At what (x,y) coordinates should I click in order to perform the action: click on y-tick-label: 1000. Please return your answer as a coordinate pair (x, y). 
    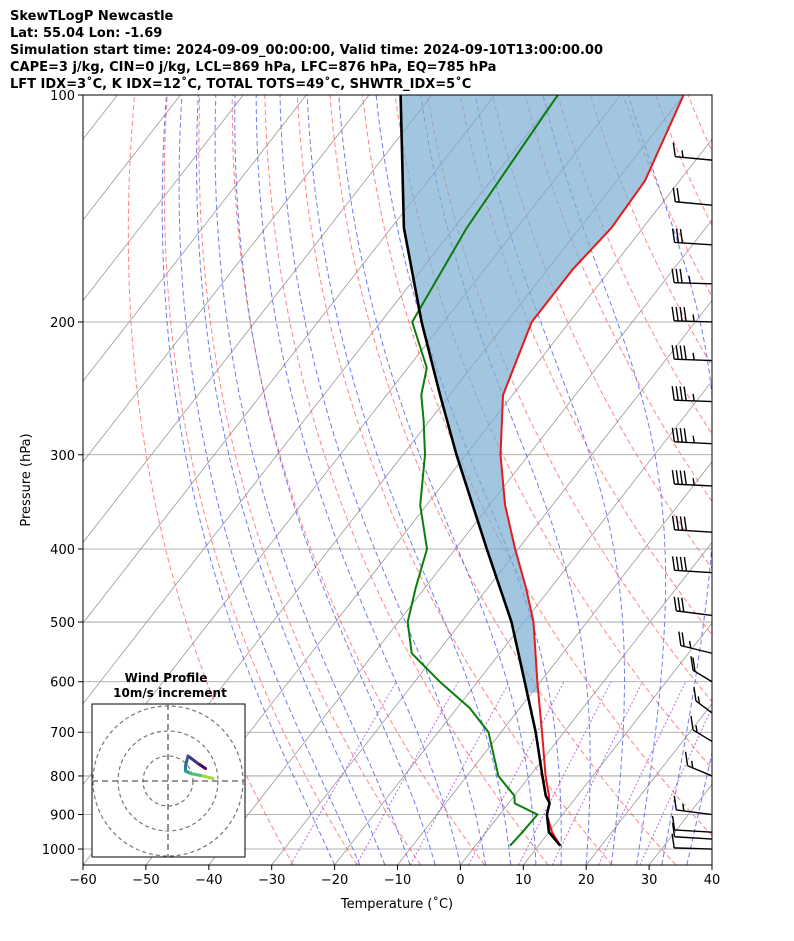
    Looking at the image, I should click on (58, 850).